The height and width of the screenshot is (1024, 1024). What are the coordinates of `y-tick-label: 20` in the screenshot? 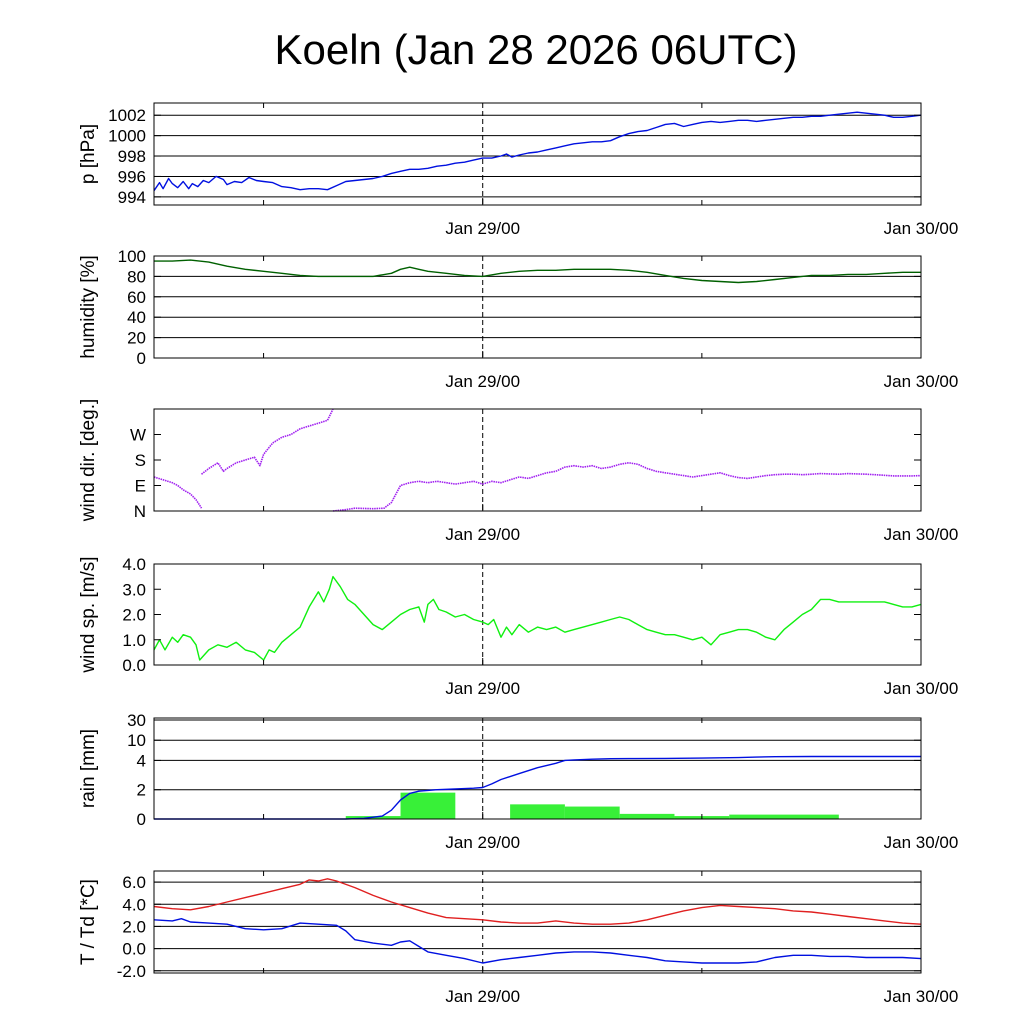 It's located at (136, 338).